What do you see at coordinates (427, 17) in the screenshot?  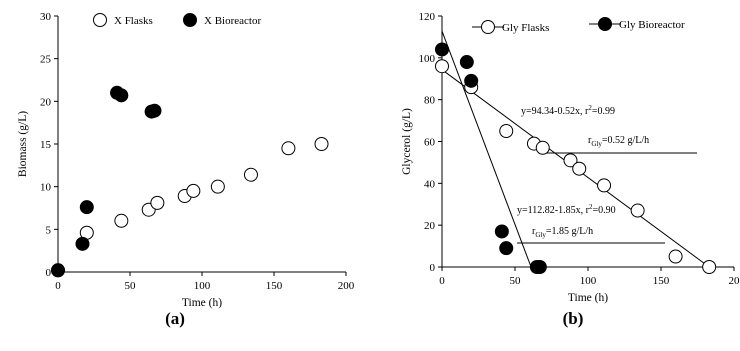 I see `y-tick-label: 120` at bounding box center [427, 17].